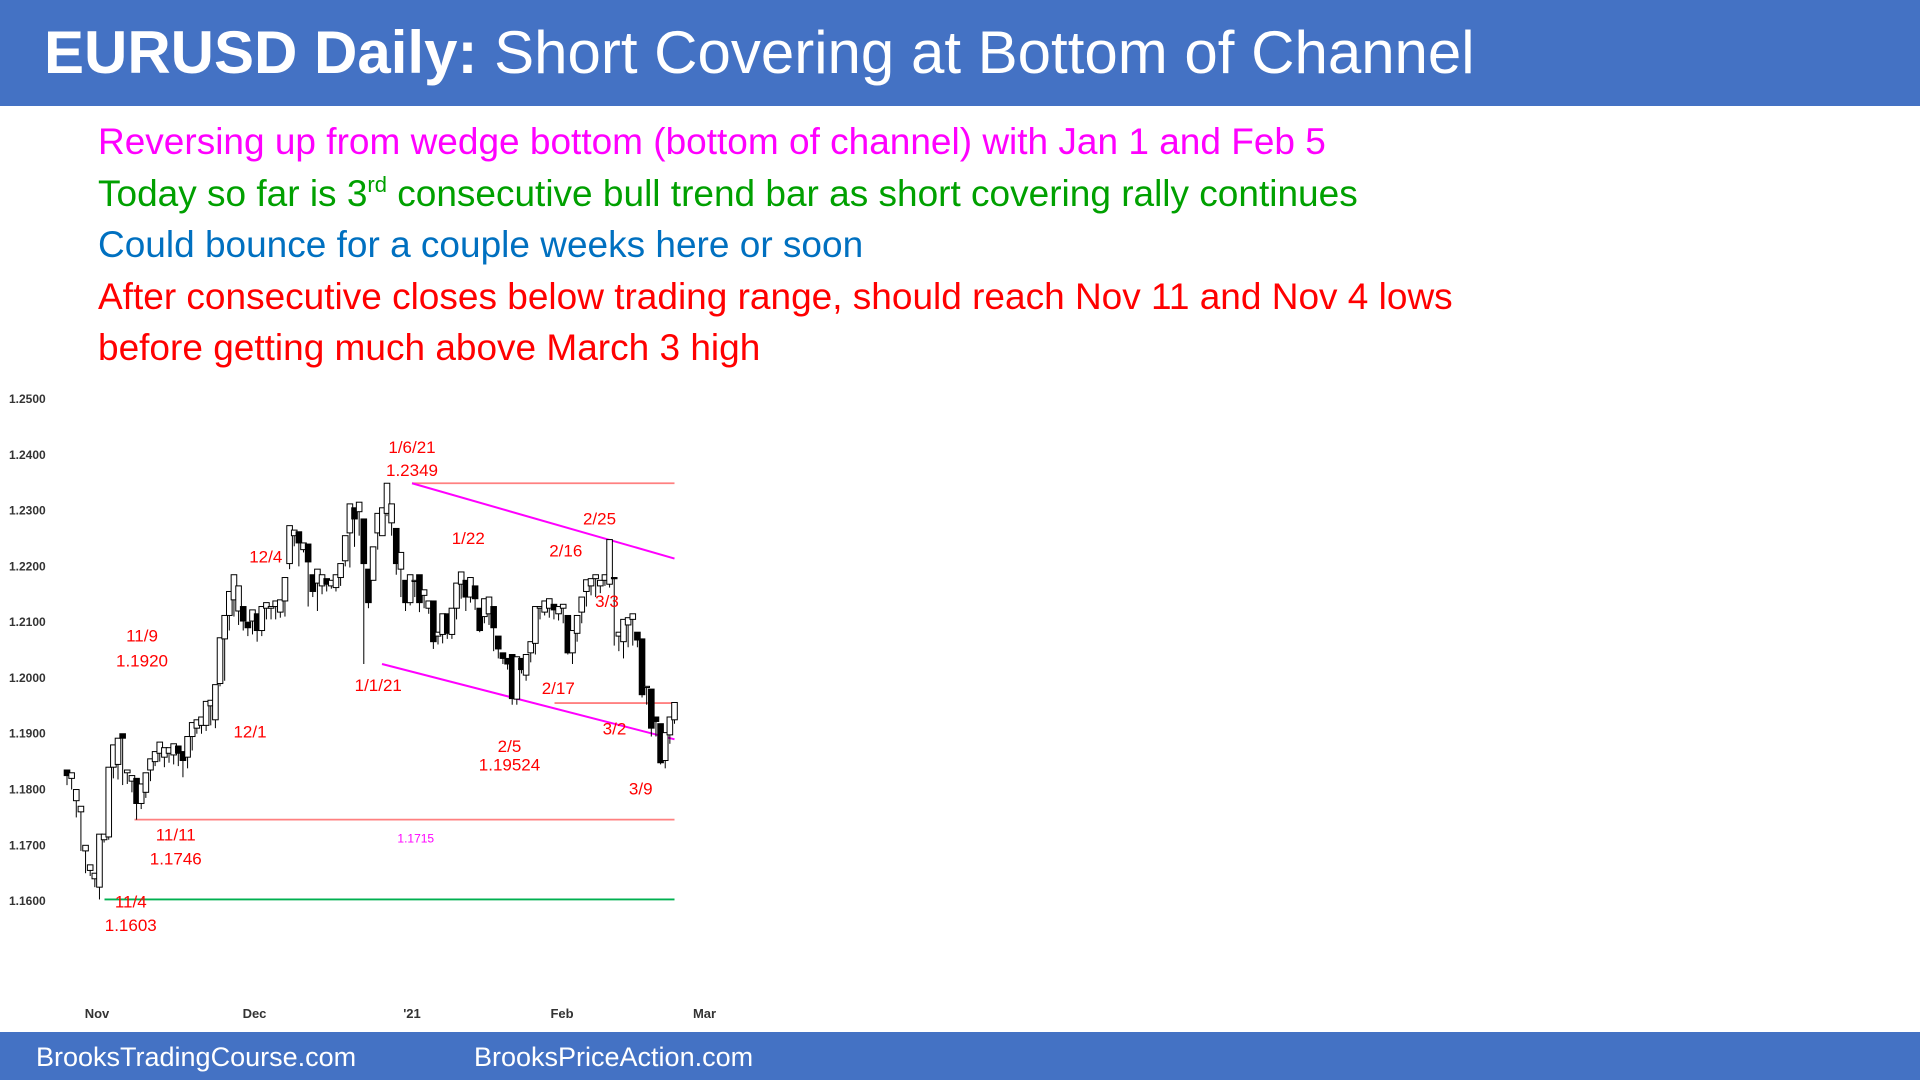 The image size is (1920, 1080). What do you see at coordinates (27, 455) in the screenshot?
I see `y-tick-label: 1.2400` at bounding box center [27, 455].